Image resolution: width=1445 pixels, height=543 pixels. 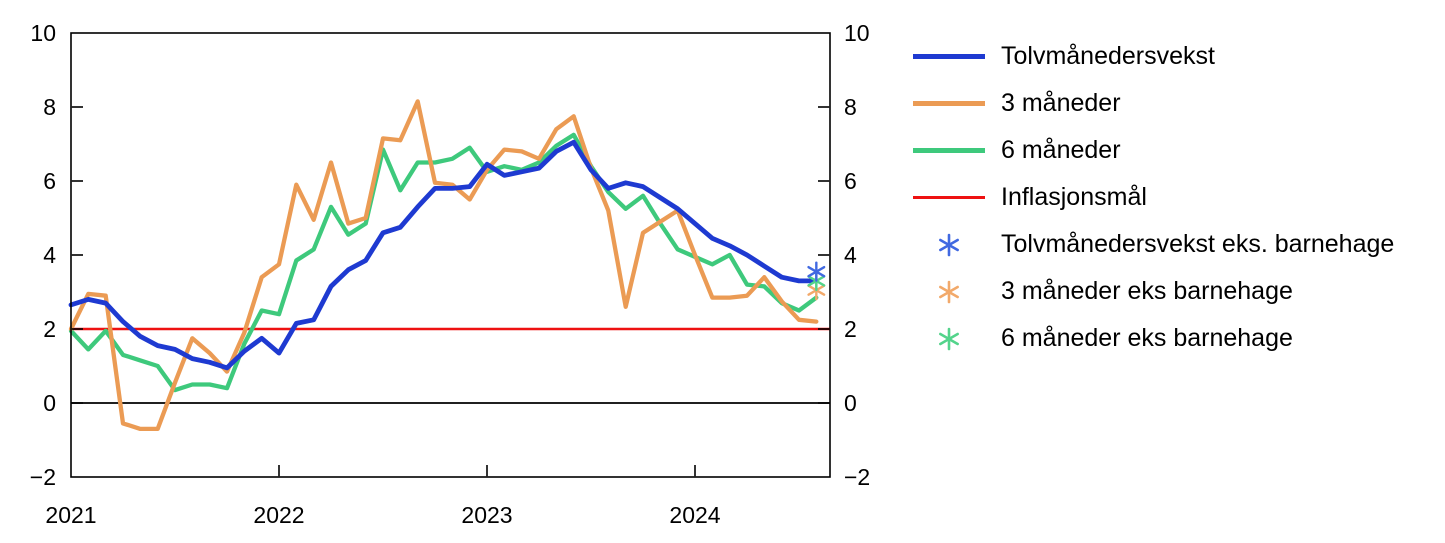 I want to click on y-axis-tick-label-left: −2, so click(x=43, y=477).